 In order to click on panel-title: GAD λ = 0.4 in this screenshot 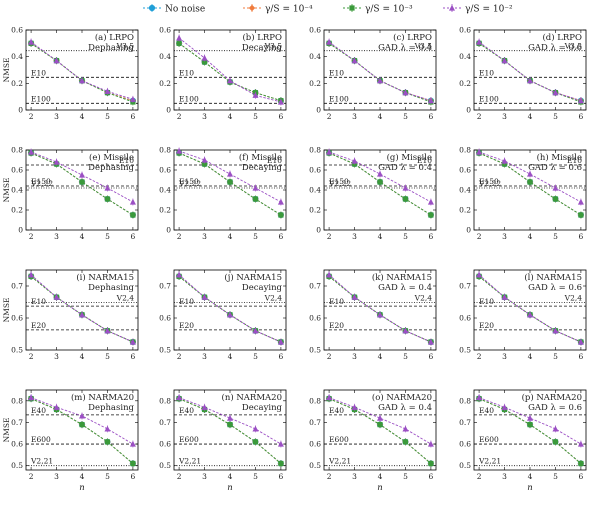, I will do `click(405, 48)`.